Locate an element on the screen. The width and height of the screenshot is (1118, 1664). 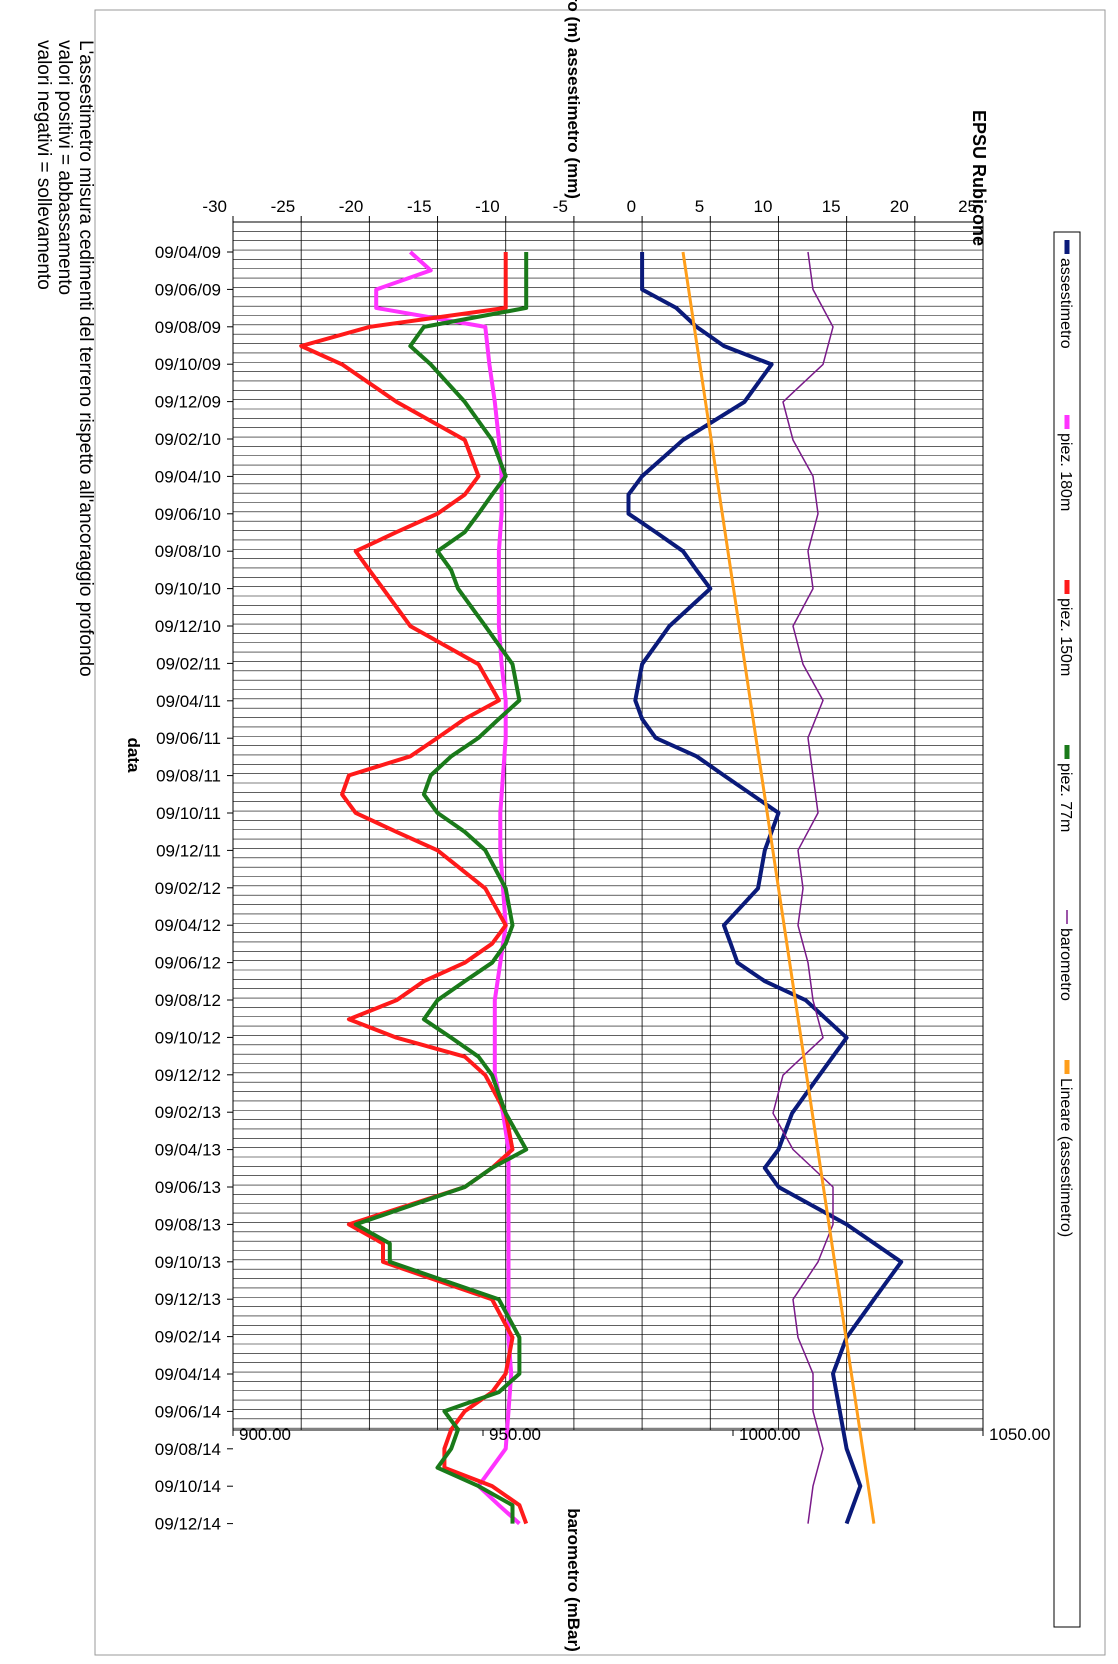
x-tick-label: 09/06/14 is located at coordinates (188, 1411).